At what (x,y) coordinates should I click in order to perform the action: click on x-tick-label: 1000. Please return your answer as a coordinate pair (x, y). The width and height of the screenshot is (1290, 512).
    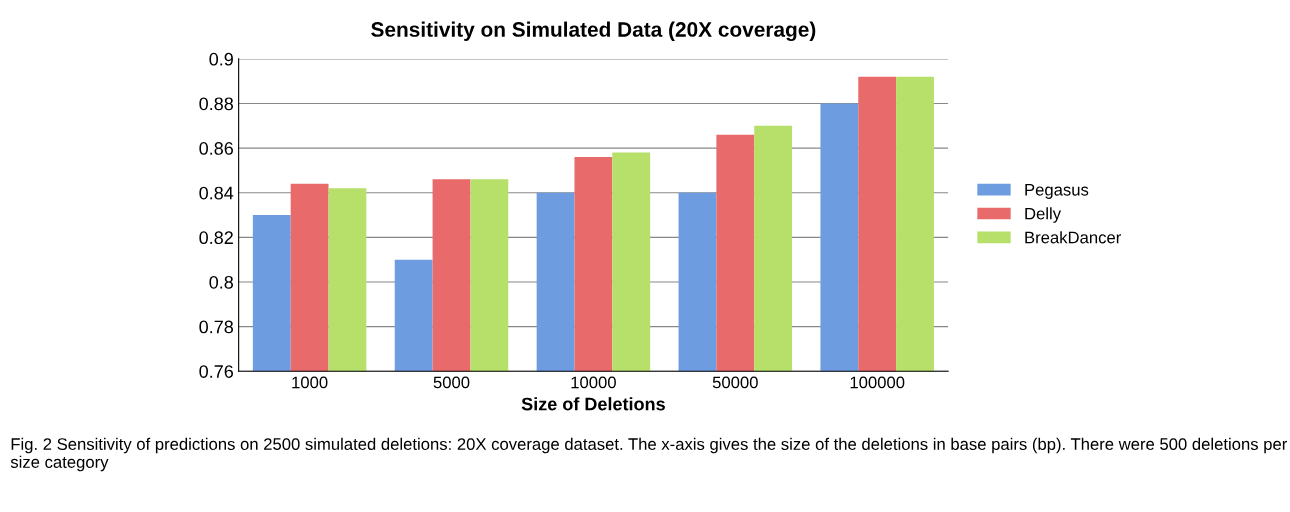
    Looking at the image, I should click on (310, 382).